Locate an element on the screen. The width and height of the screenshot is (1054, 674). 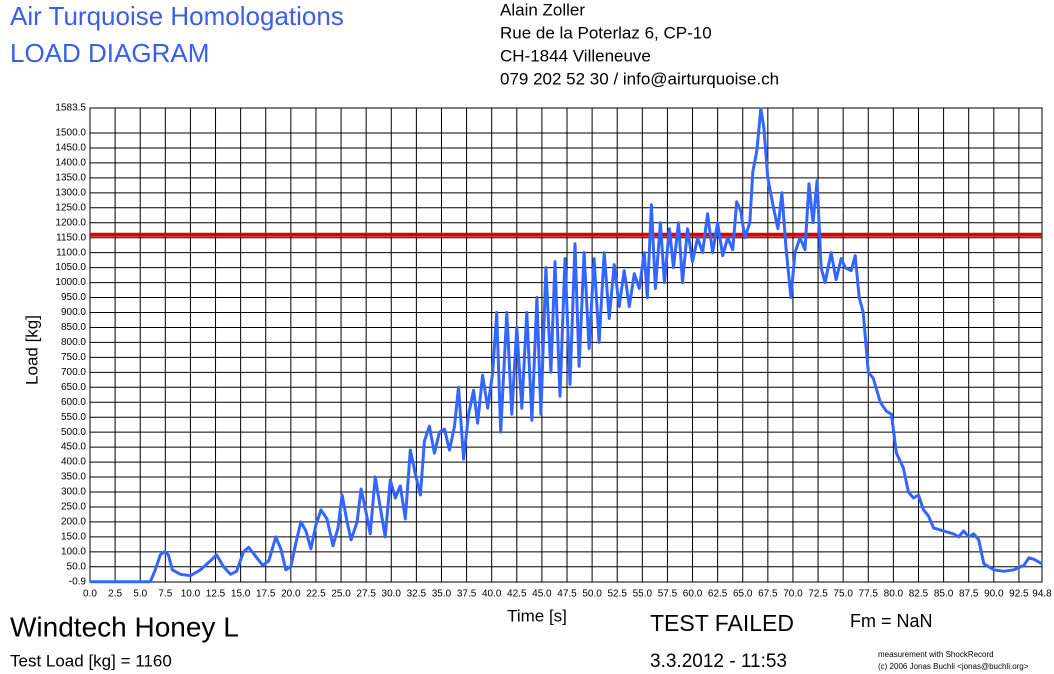
y-tick-label: 550.0 is located at coordinates (73, 417).